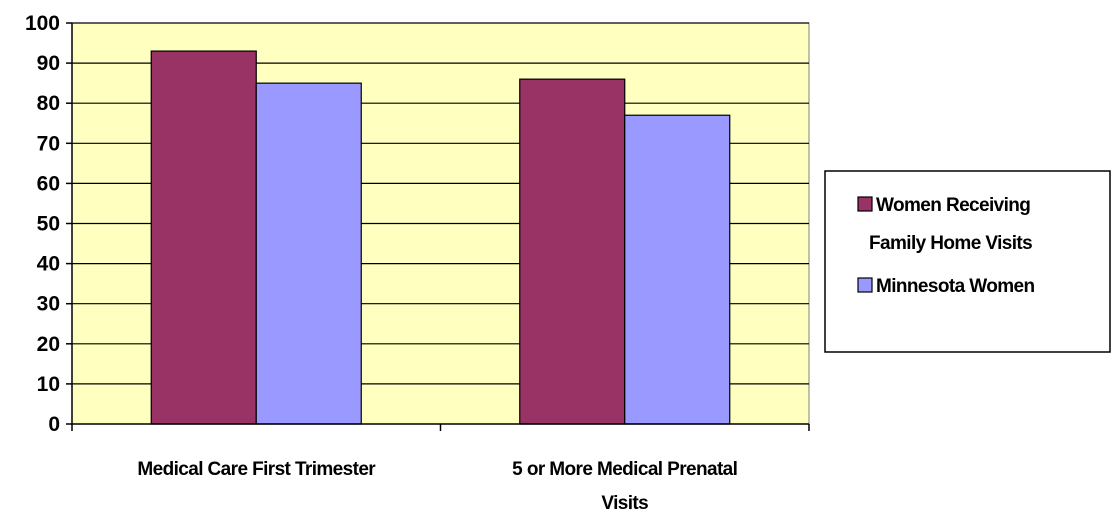 The width and height of the screenshot is (1112, 517). What do you see at coordinates (48, 63) in the screenshot?
I see `y-tick-label: 90` at bounding box center [48, 63].